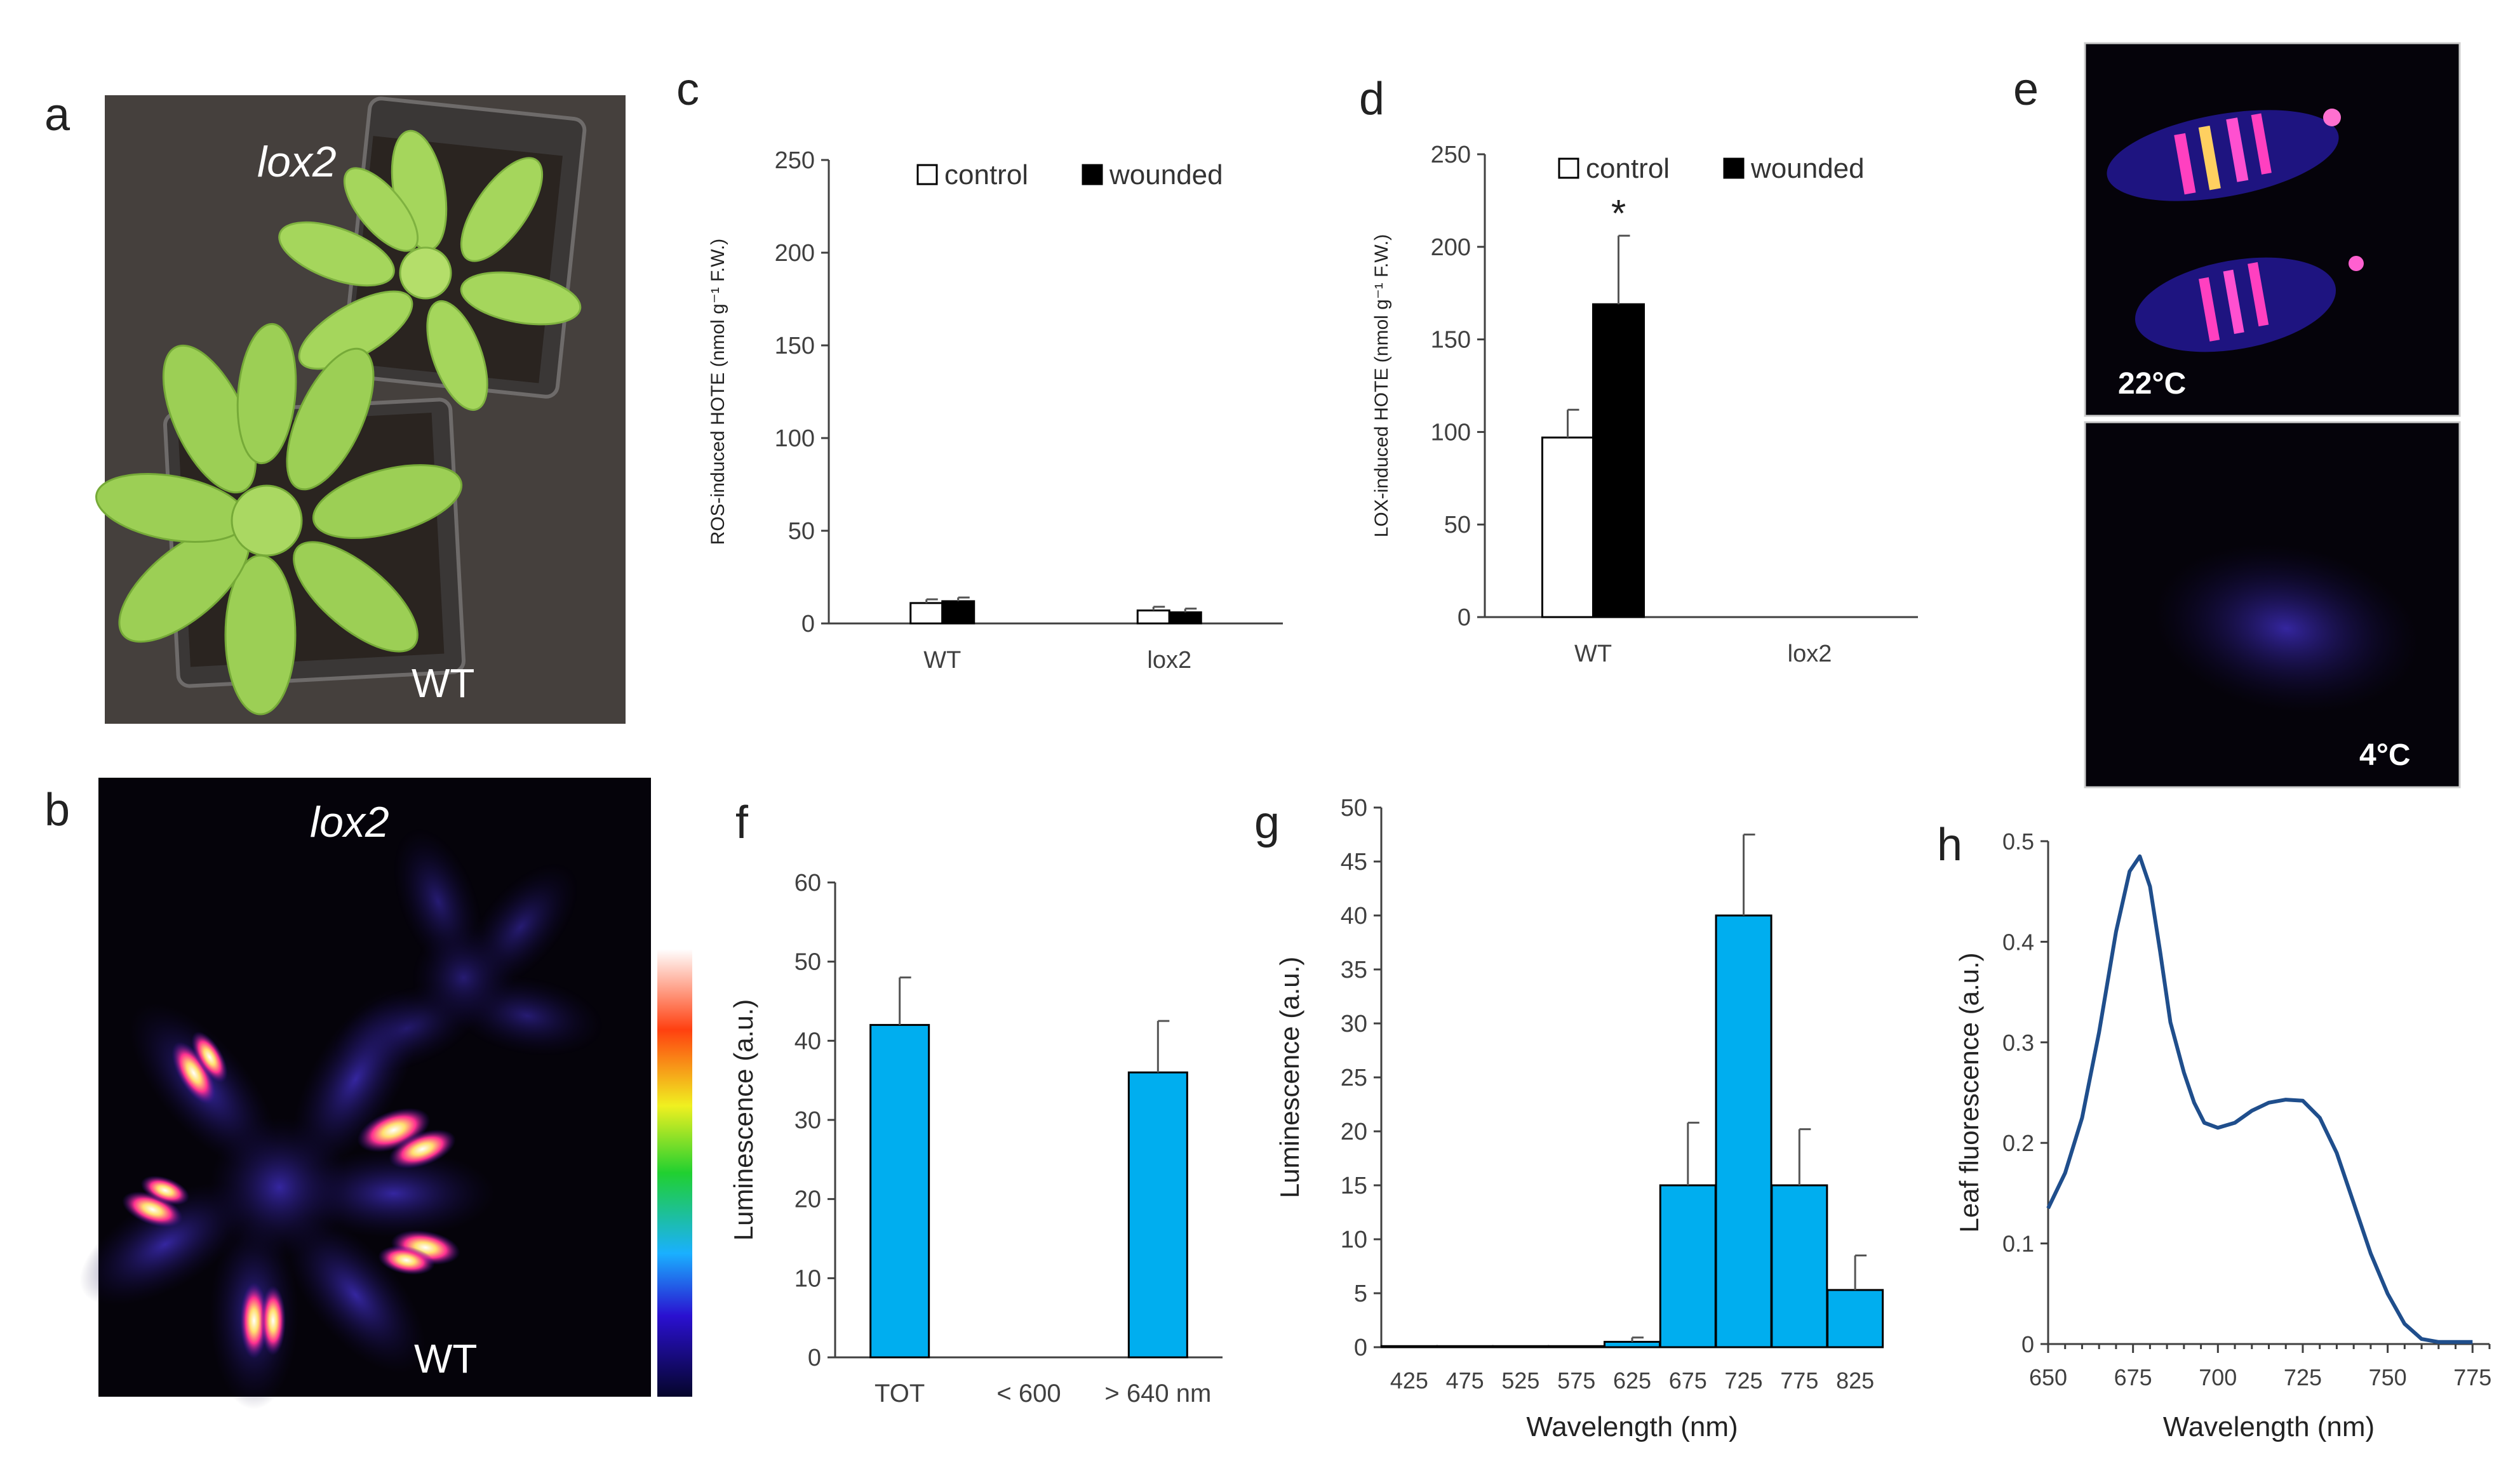 The width and height of the screenshot is (2520, 1471). I want to click on y-axis-label: ROS-induced HOTE (nmol g⁻¹ F.W.), so click(718, 392).